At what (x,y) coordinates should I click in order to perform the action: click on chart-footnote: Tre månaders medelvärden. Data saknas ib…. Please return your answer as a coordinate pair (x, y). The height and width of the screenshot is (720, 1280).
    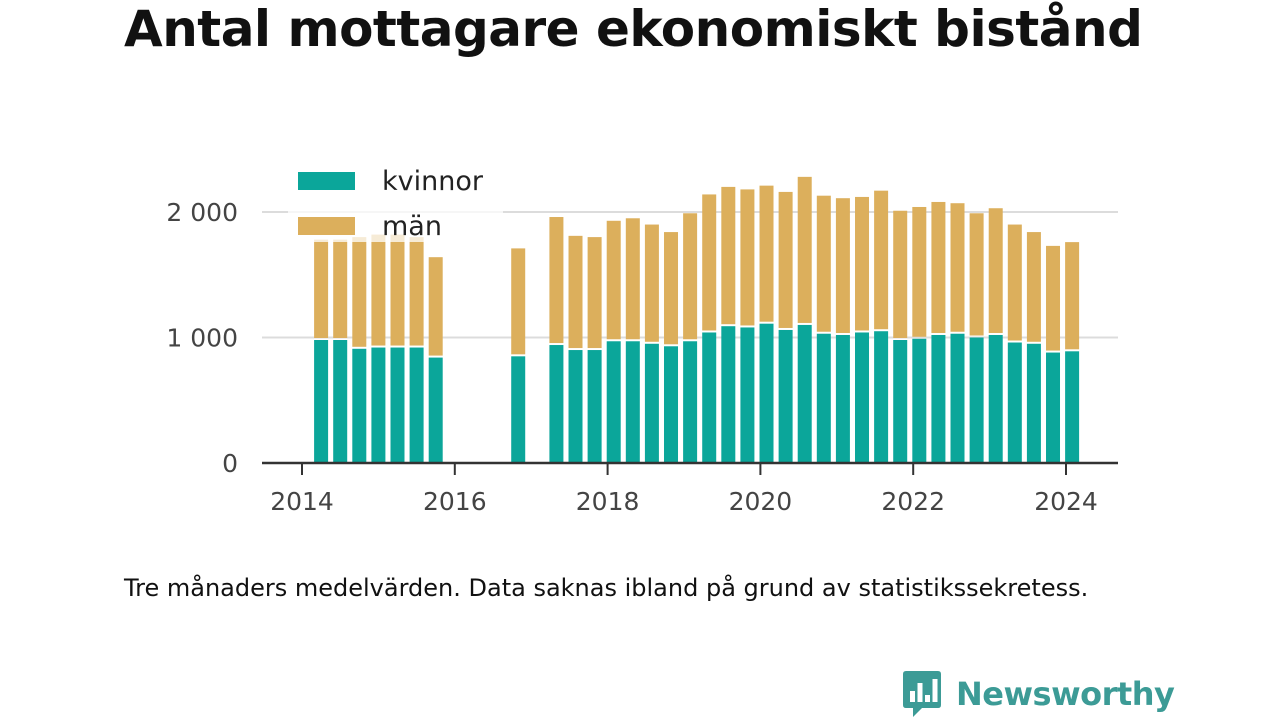
    Looking at the image, I should click on (606, 588).